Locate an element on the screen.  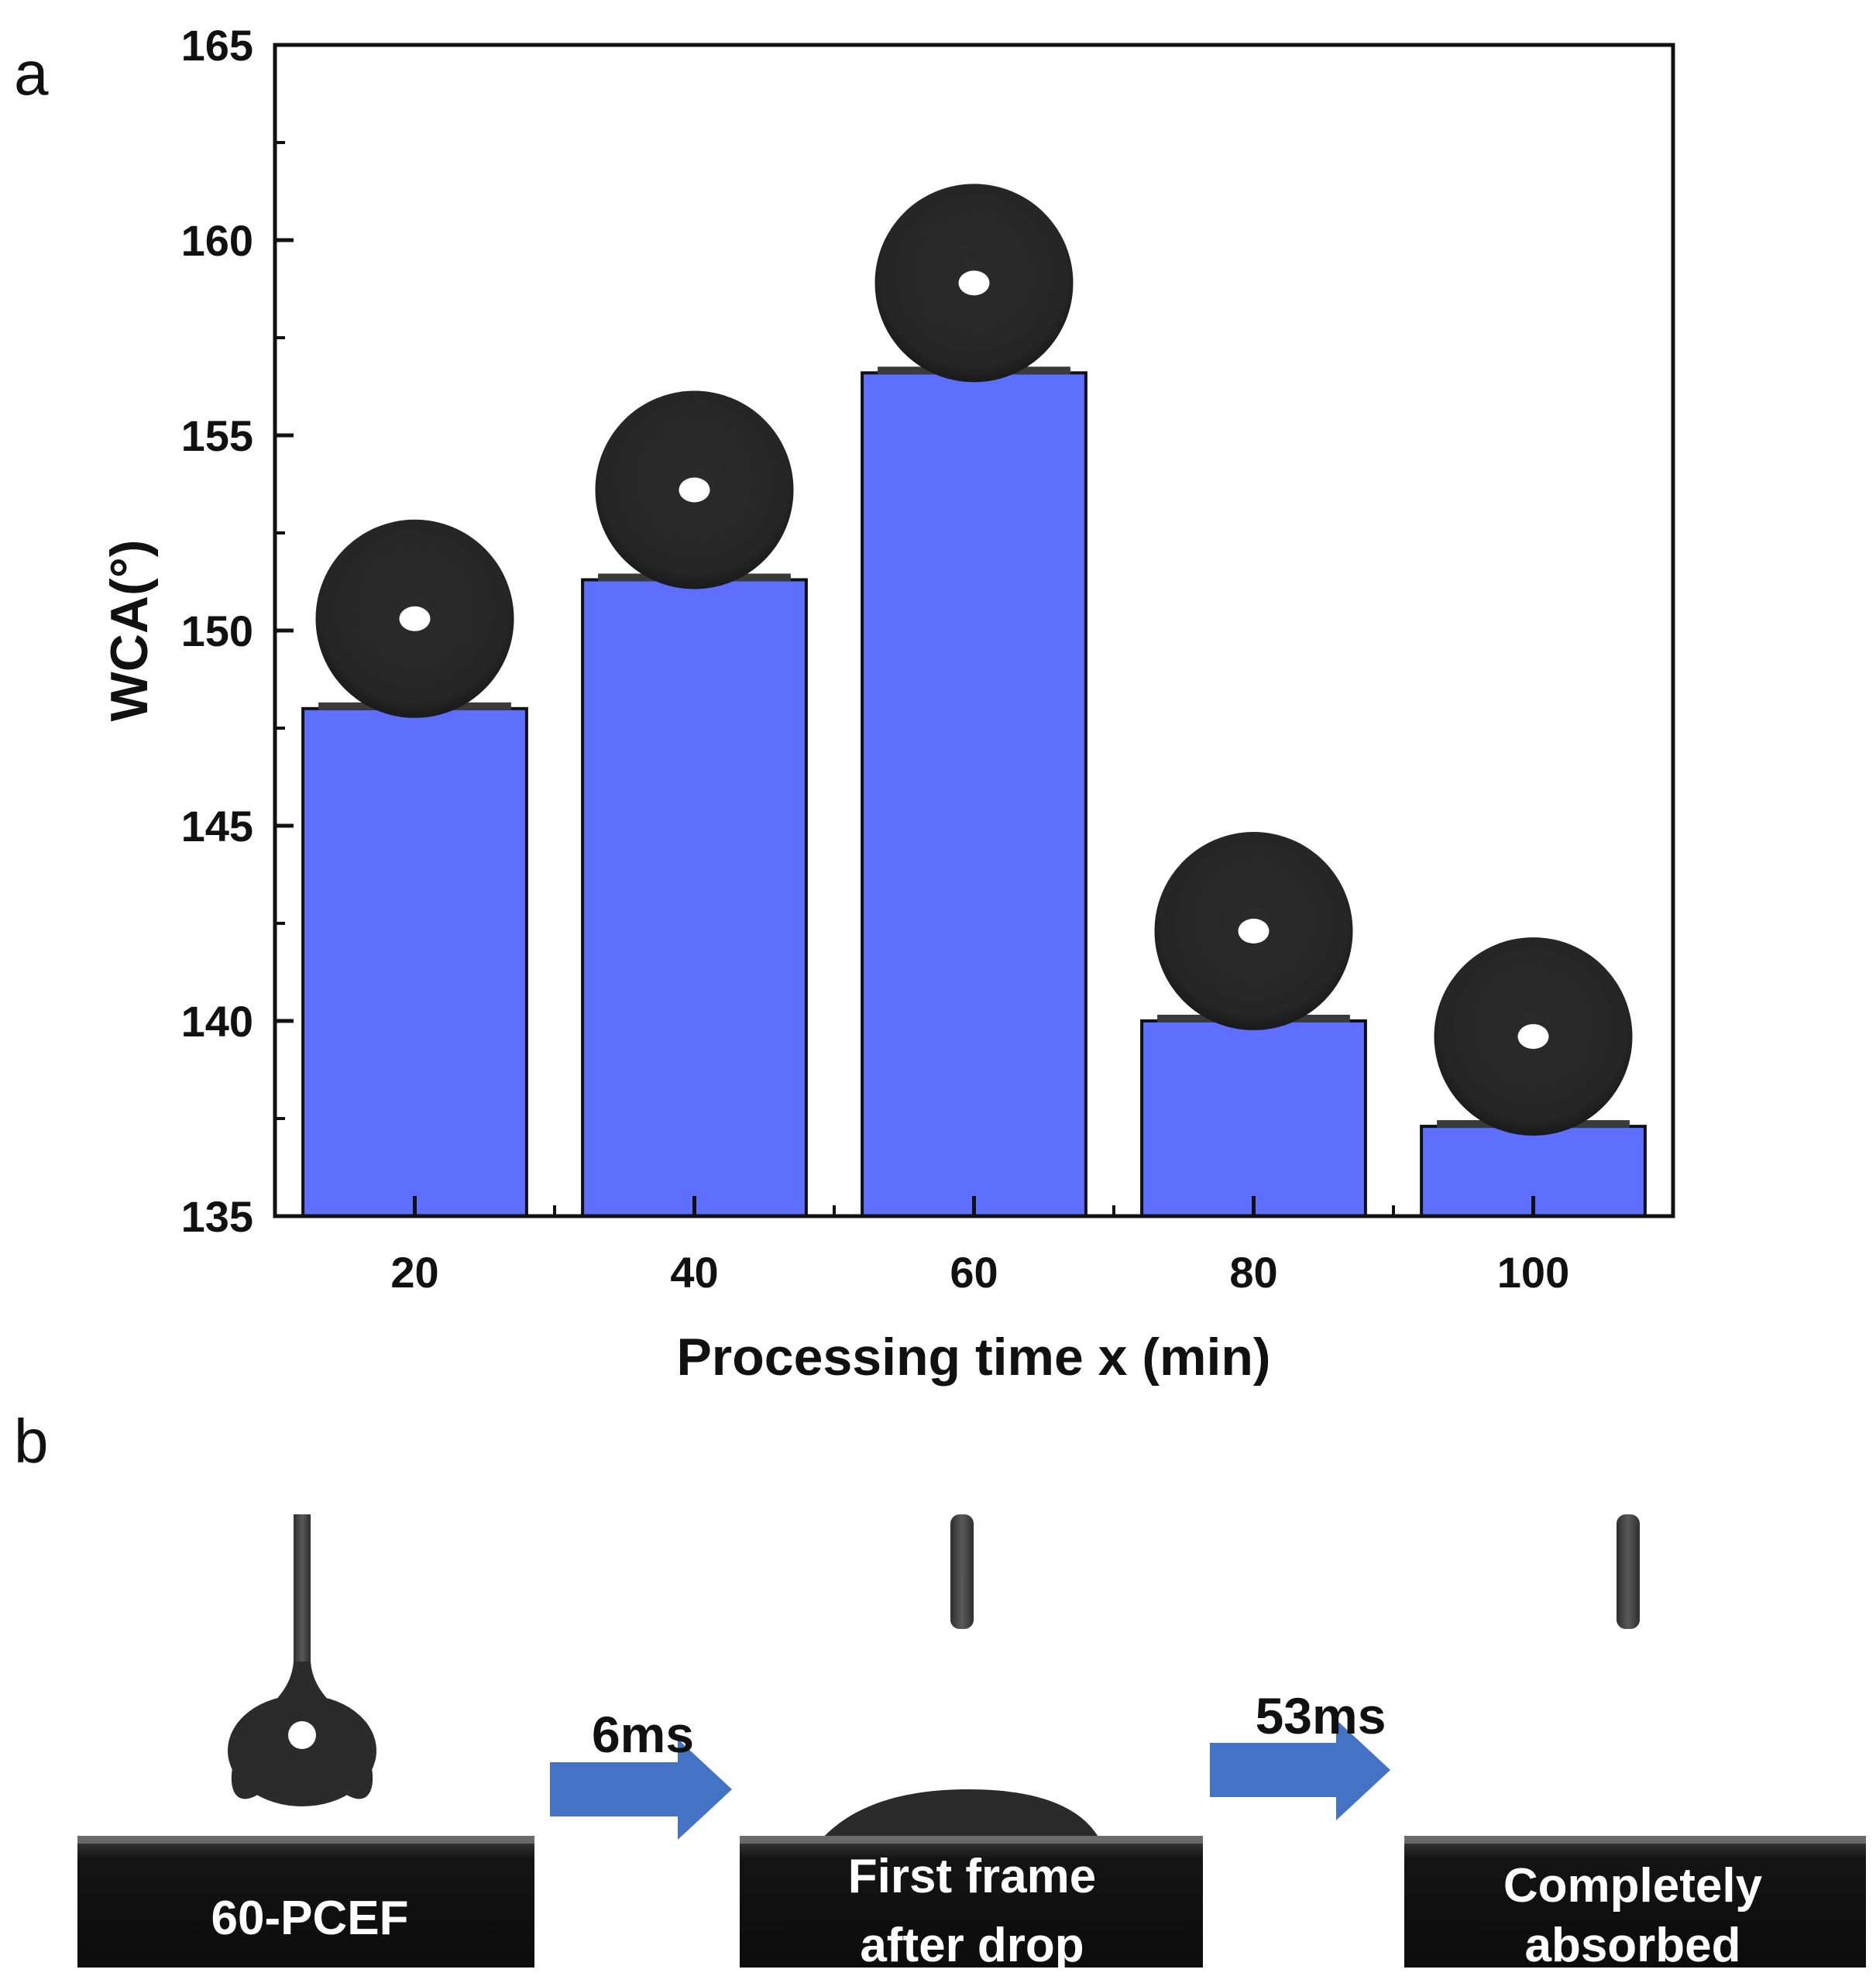
x-tick-label-80: 80 is located at coordinates (1253, 1272).